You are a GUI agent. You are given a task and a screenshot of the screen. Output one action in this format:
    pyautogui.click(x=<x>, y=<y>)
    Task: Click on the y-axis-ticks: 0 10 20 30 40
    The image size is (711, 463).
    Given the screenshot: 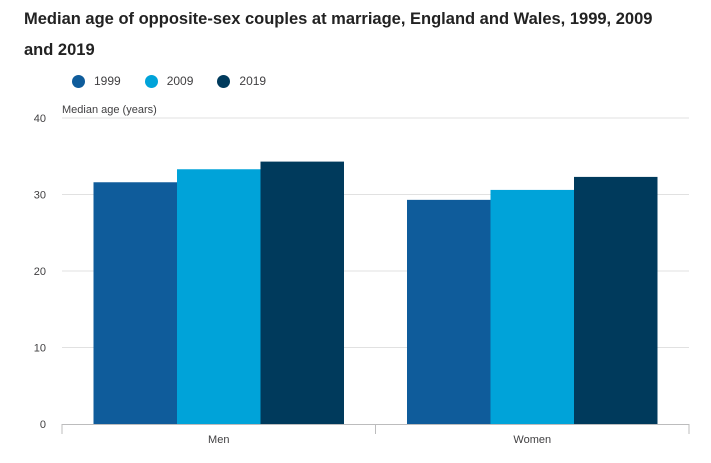 What is the action you would take?
    pyautogui.click(x=40, y=272)
    